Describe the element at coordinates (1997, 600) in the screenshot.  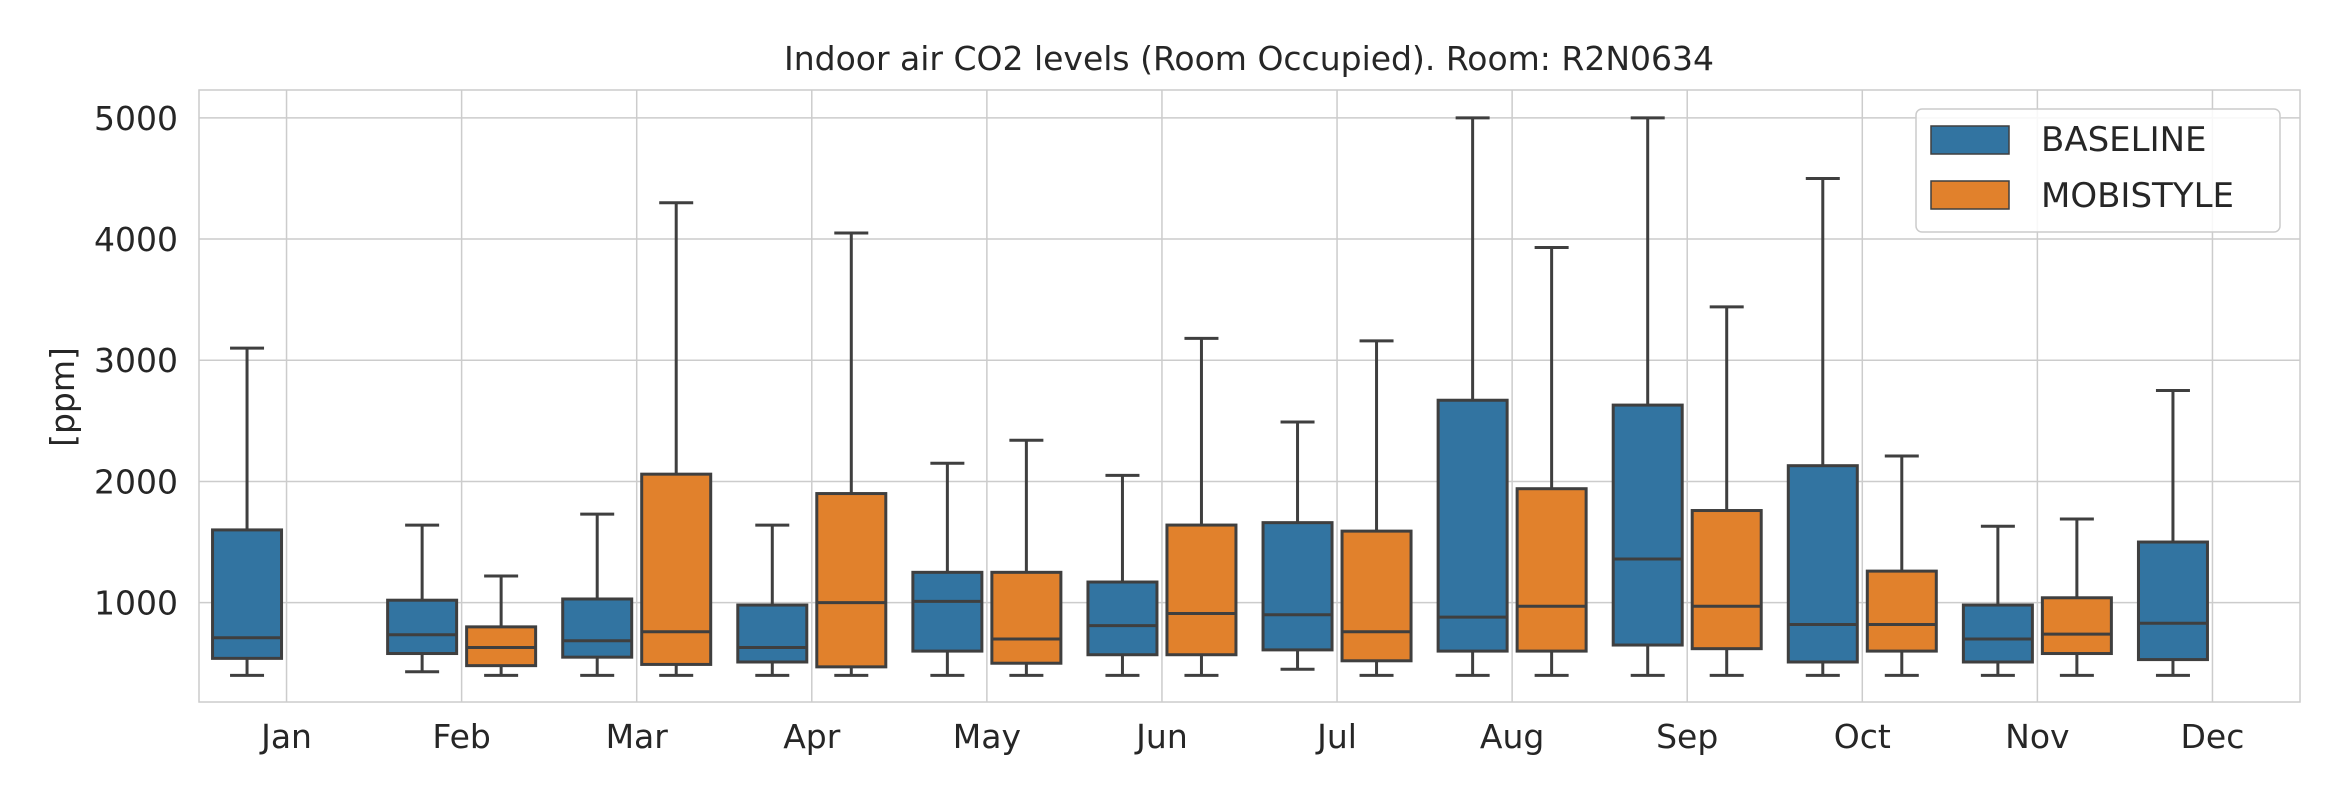
I see `box-baseline-nov` at that location.